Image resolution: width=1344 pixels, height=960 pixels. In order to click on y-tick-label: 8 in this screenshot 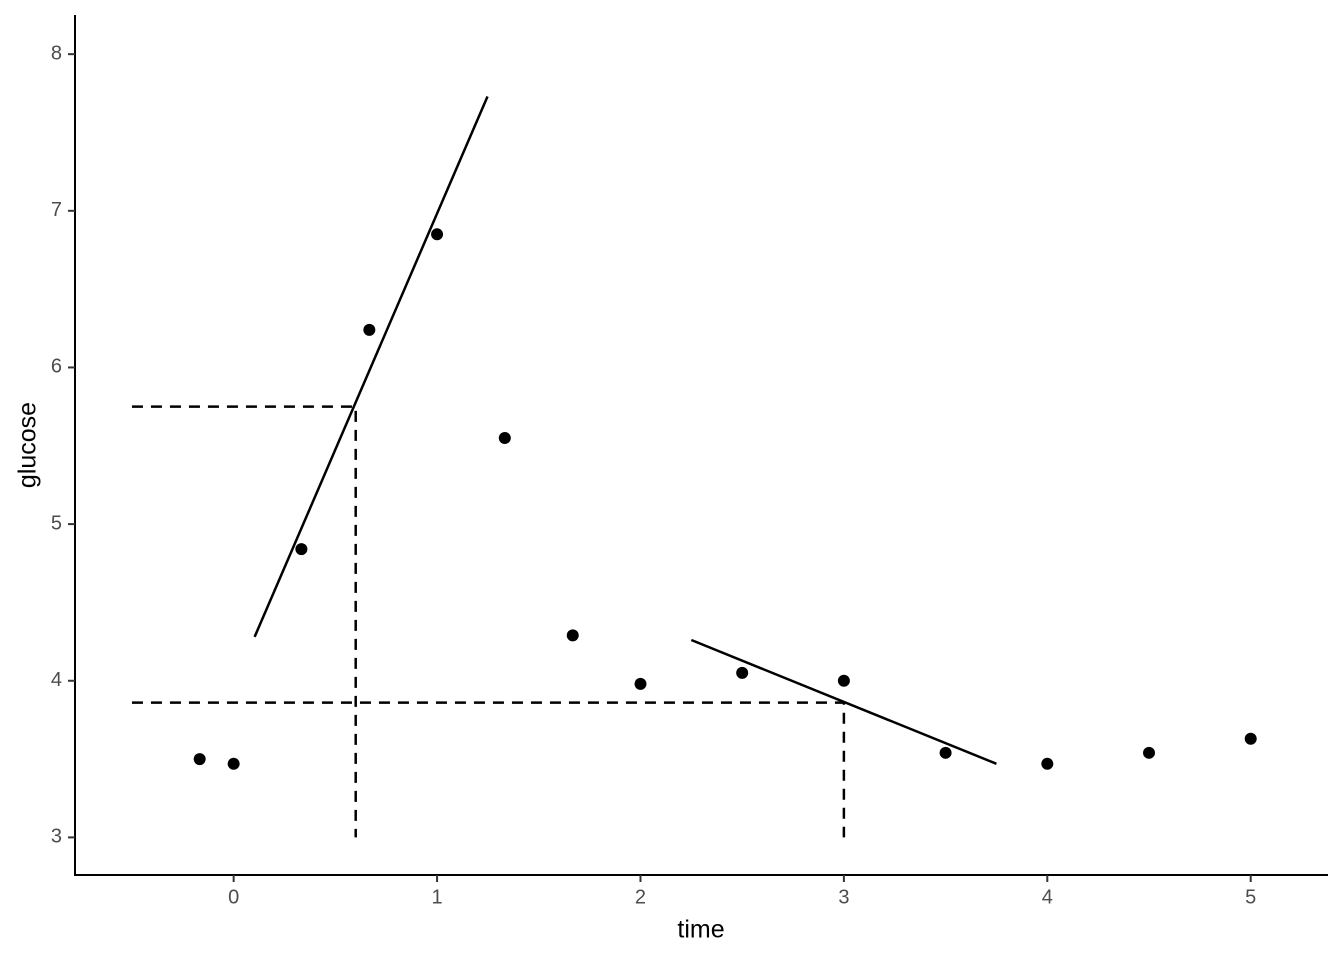, I will do `click(56, 53)`.